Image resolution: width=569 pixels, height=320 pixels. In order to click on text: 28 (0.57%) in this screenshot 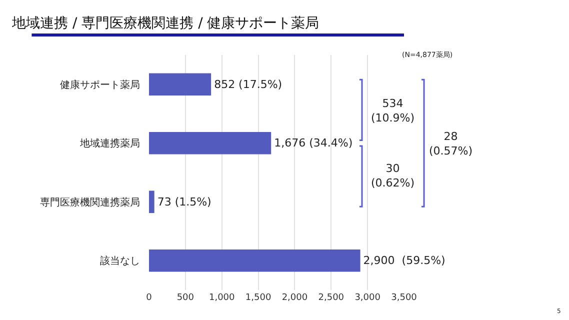, I will do `click(451, 144)`.